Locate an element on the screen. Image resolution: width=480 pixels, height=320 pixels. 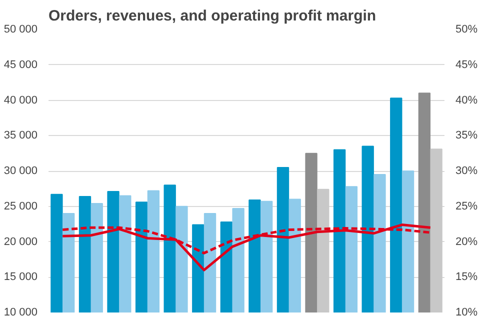
y2-tick-label: 45% is located at coordinates (467, 64).